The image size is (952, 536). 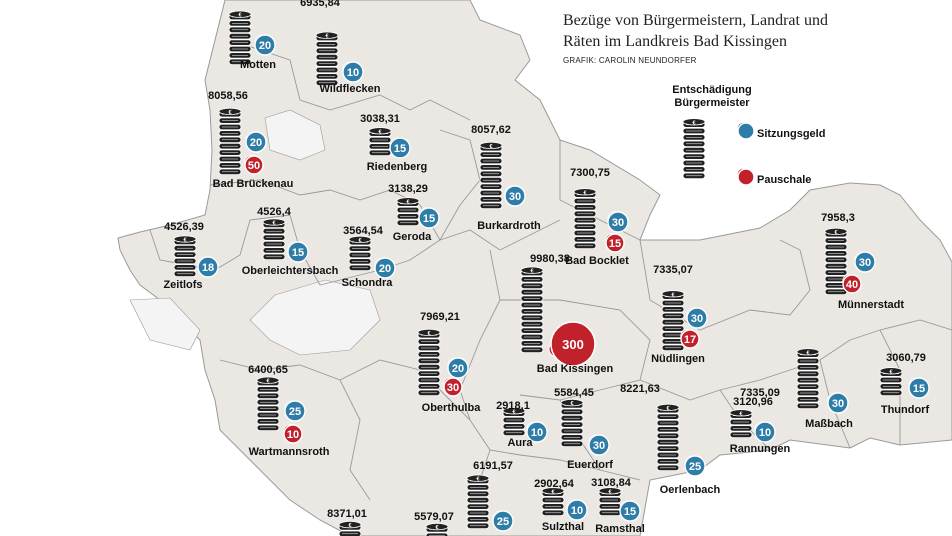 I want to click on municipality-marker: €15 4526,4 Oberleichtersbach, so click(x=290, y=241).